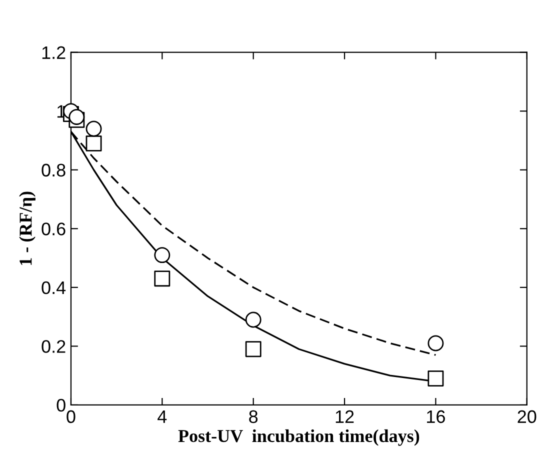 Image resolution: width=546 pixels, height=455 pixels. What do you see at coordinates (299, 437) in the screenshot?
I see `x-axis-title: Post-UV incubation time(days)` at bounding box center [299, 437].